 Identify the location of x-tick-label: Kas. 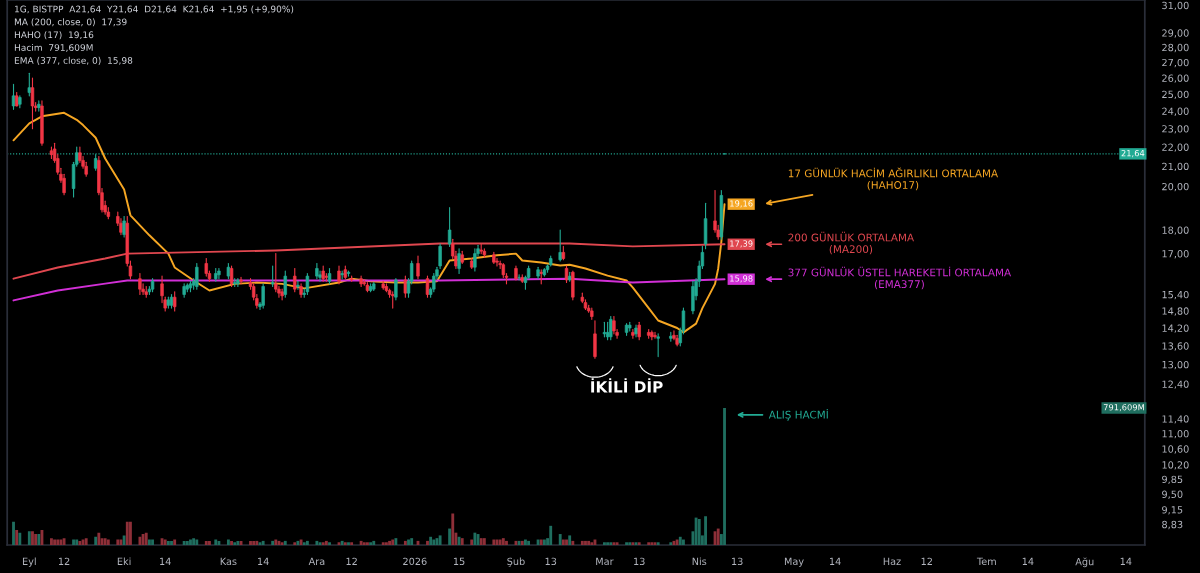
(228, 561).